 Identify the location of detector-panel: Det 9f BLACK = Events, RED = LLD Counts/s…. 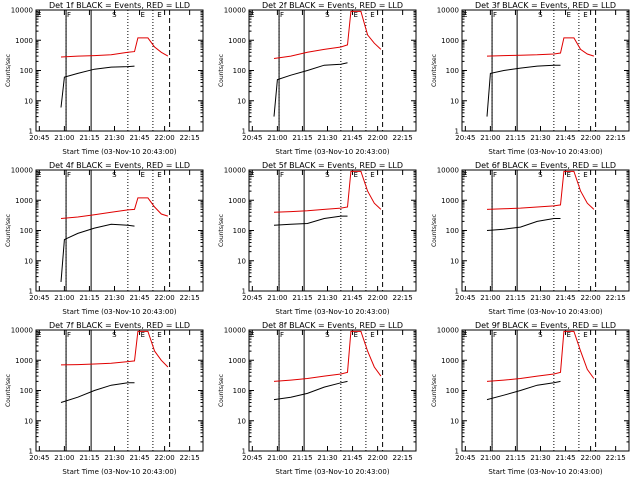
(532, 400).